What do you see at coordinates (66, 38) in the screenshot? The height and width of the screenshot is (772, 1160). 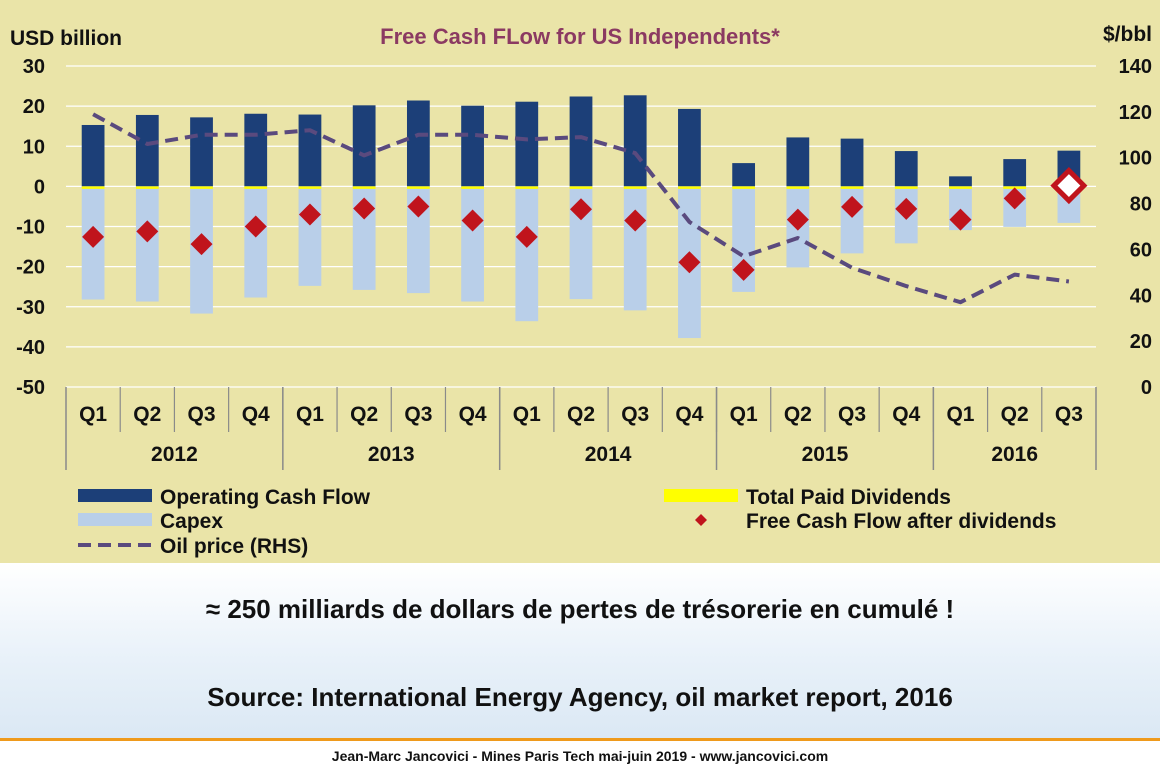 I see `y-left-axis-label: USD billion` at bounding box center [66, 38].